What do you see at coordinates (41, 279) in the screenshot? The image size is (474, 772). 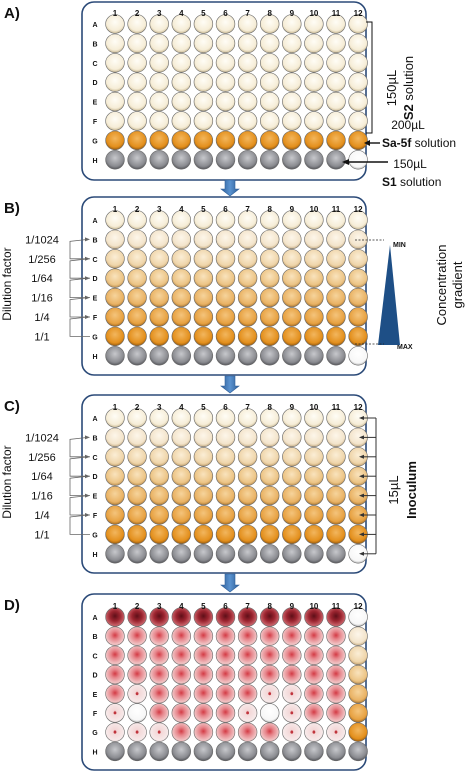 I see `dilution-label: 1/64` at bounding box center [41, 279].